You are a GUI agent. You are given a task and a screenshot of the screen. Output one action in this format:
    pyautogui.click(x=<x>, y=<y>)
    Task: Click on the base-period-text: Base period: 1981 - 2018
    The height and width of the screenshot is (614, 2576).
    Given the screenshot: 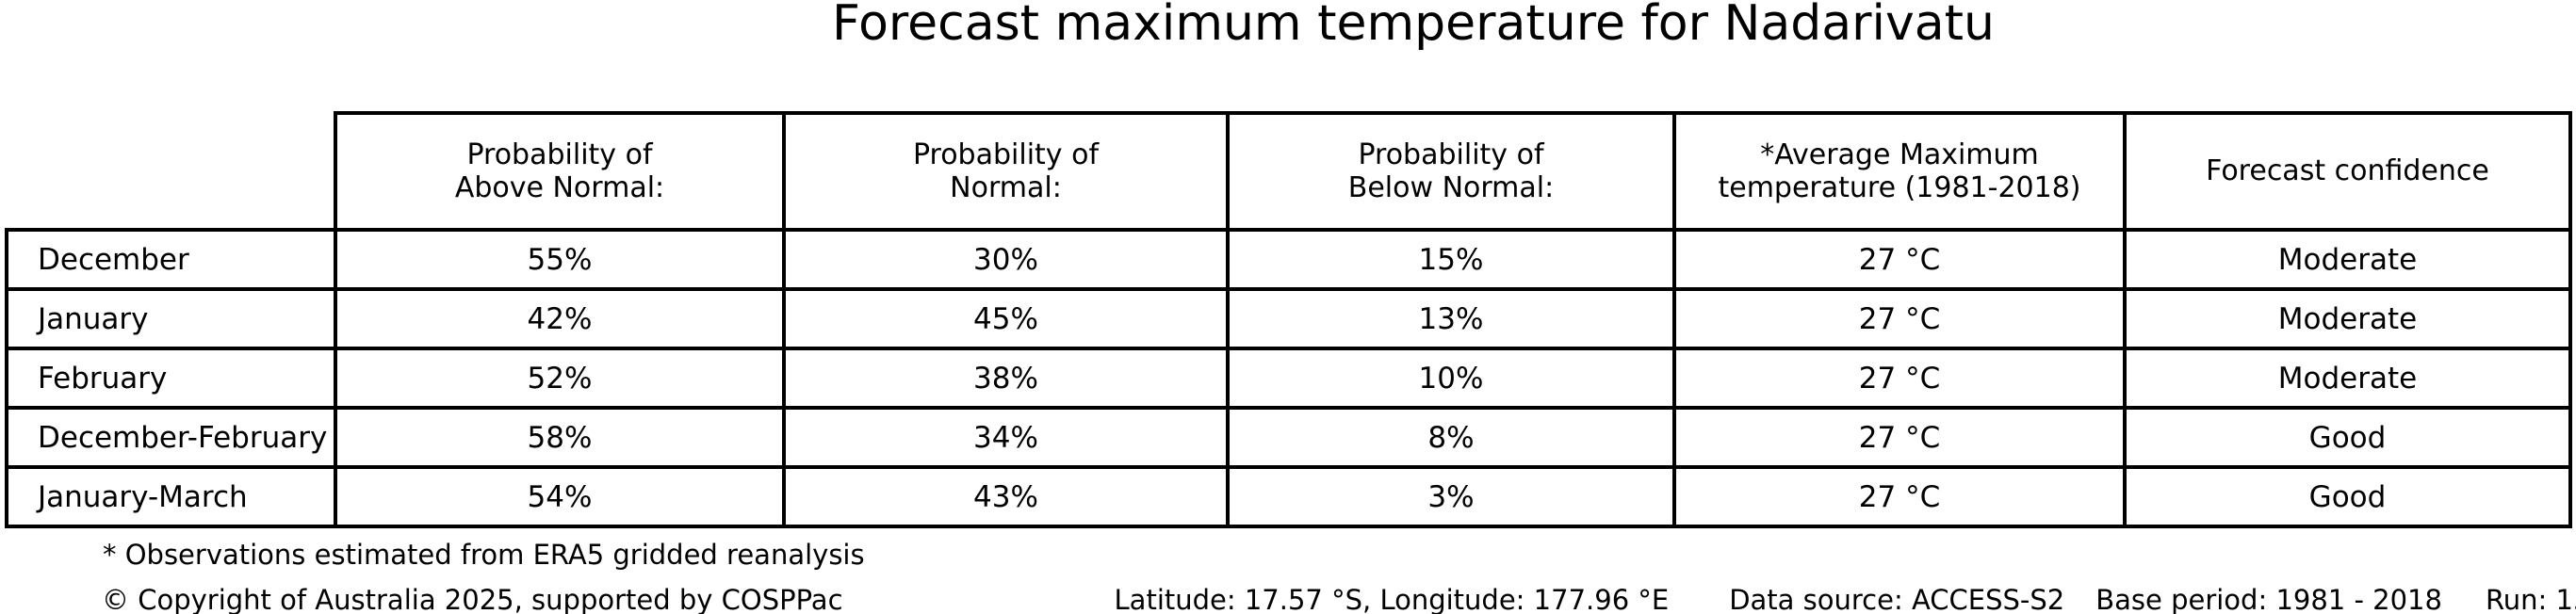 What is the action you would take?
    pyautogui.click(x=2268, y=599)
    